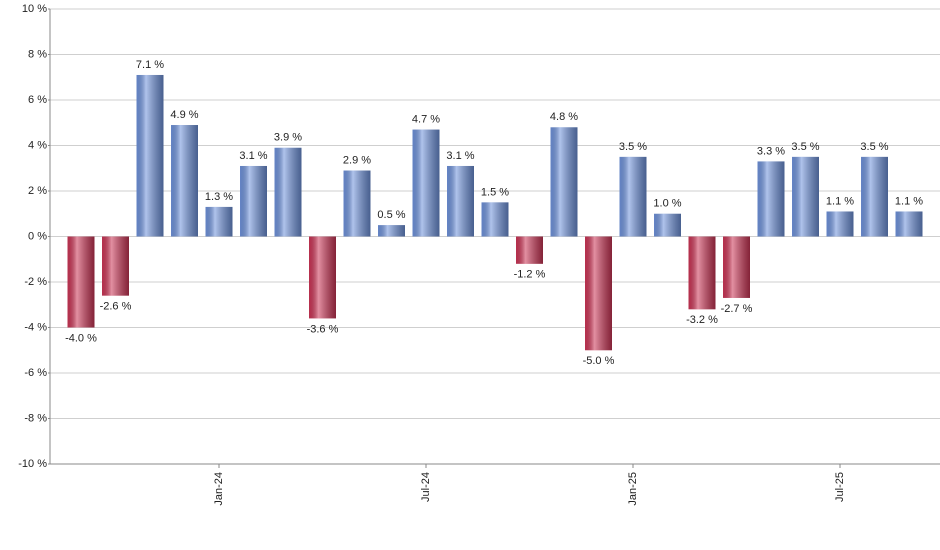  What do you see at coordinates (599, 361) in the screenshot?
I see `value-label: -5.0 %` at bounding box center [599, 361].